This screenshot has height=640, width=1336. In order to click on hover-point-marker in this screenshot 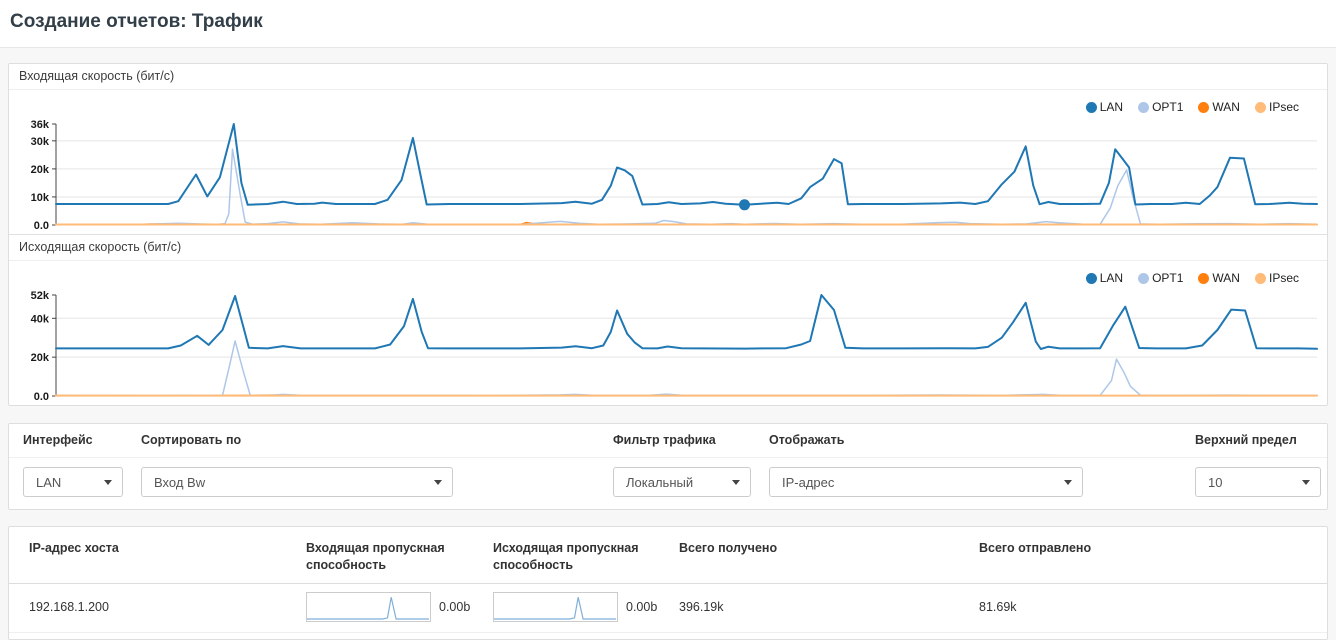, I will do `click(745, 205)`.